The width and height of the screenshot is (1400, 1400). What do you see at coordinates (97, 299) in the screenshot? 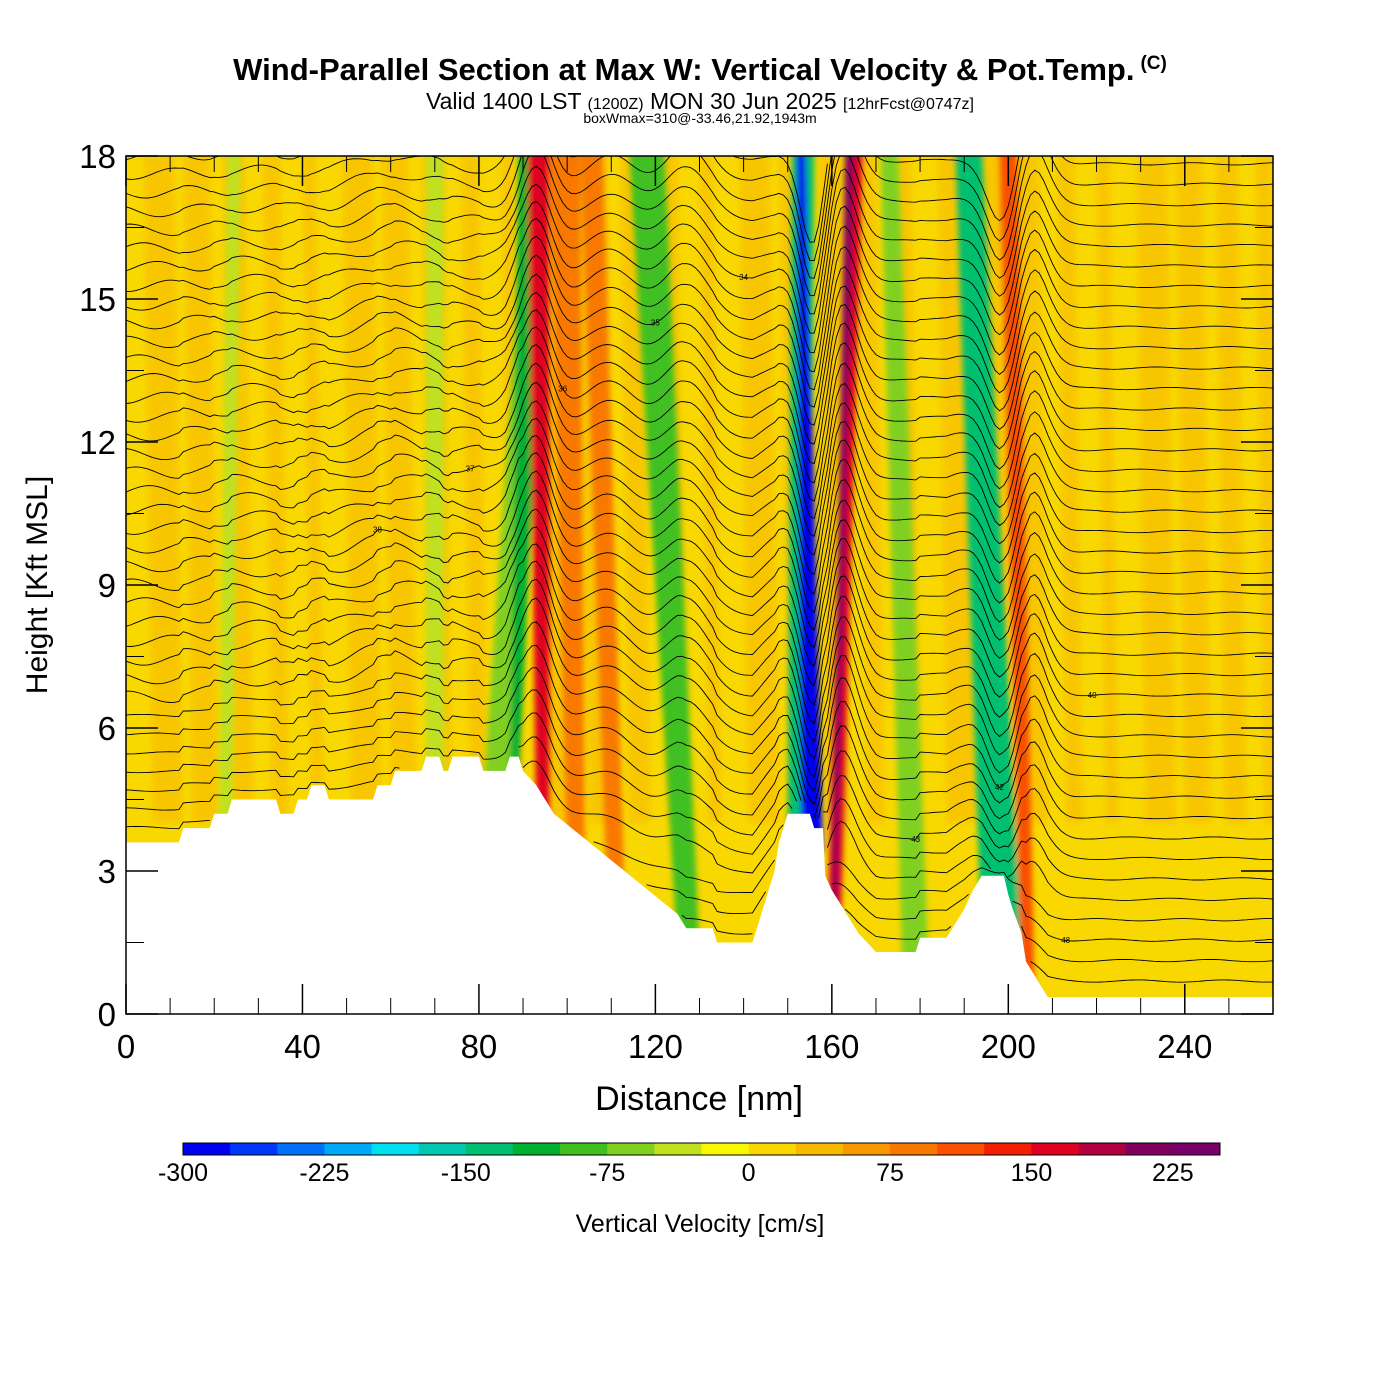
I see `y-tick-label: 15` at bounding box center [97, 299].